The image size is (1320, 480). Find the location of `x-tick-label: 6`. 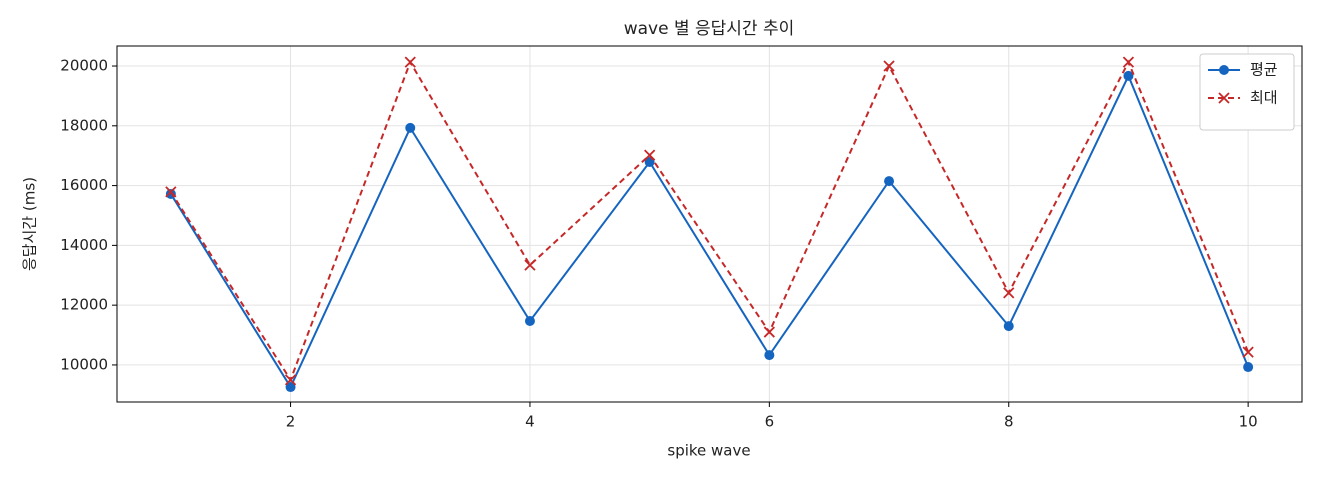

x-tick-label: 6 is located at coordinates (770, 422).